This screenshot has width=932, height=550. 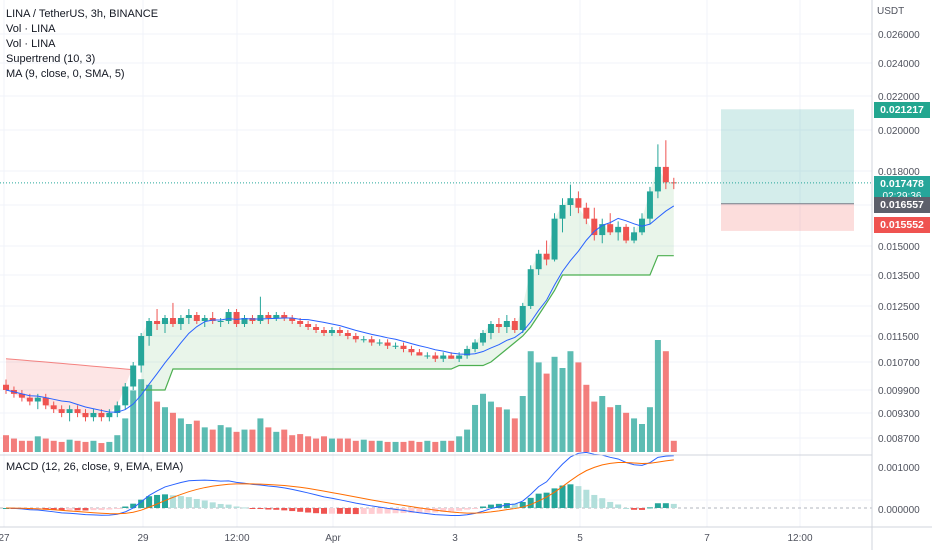 What do you see at coordinates (31, 44) in the screenshot?
I see `legend-vol-2: Vol · LINA` at bounding box center [31, 44].